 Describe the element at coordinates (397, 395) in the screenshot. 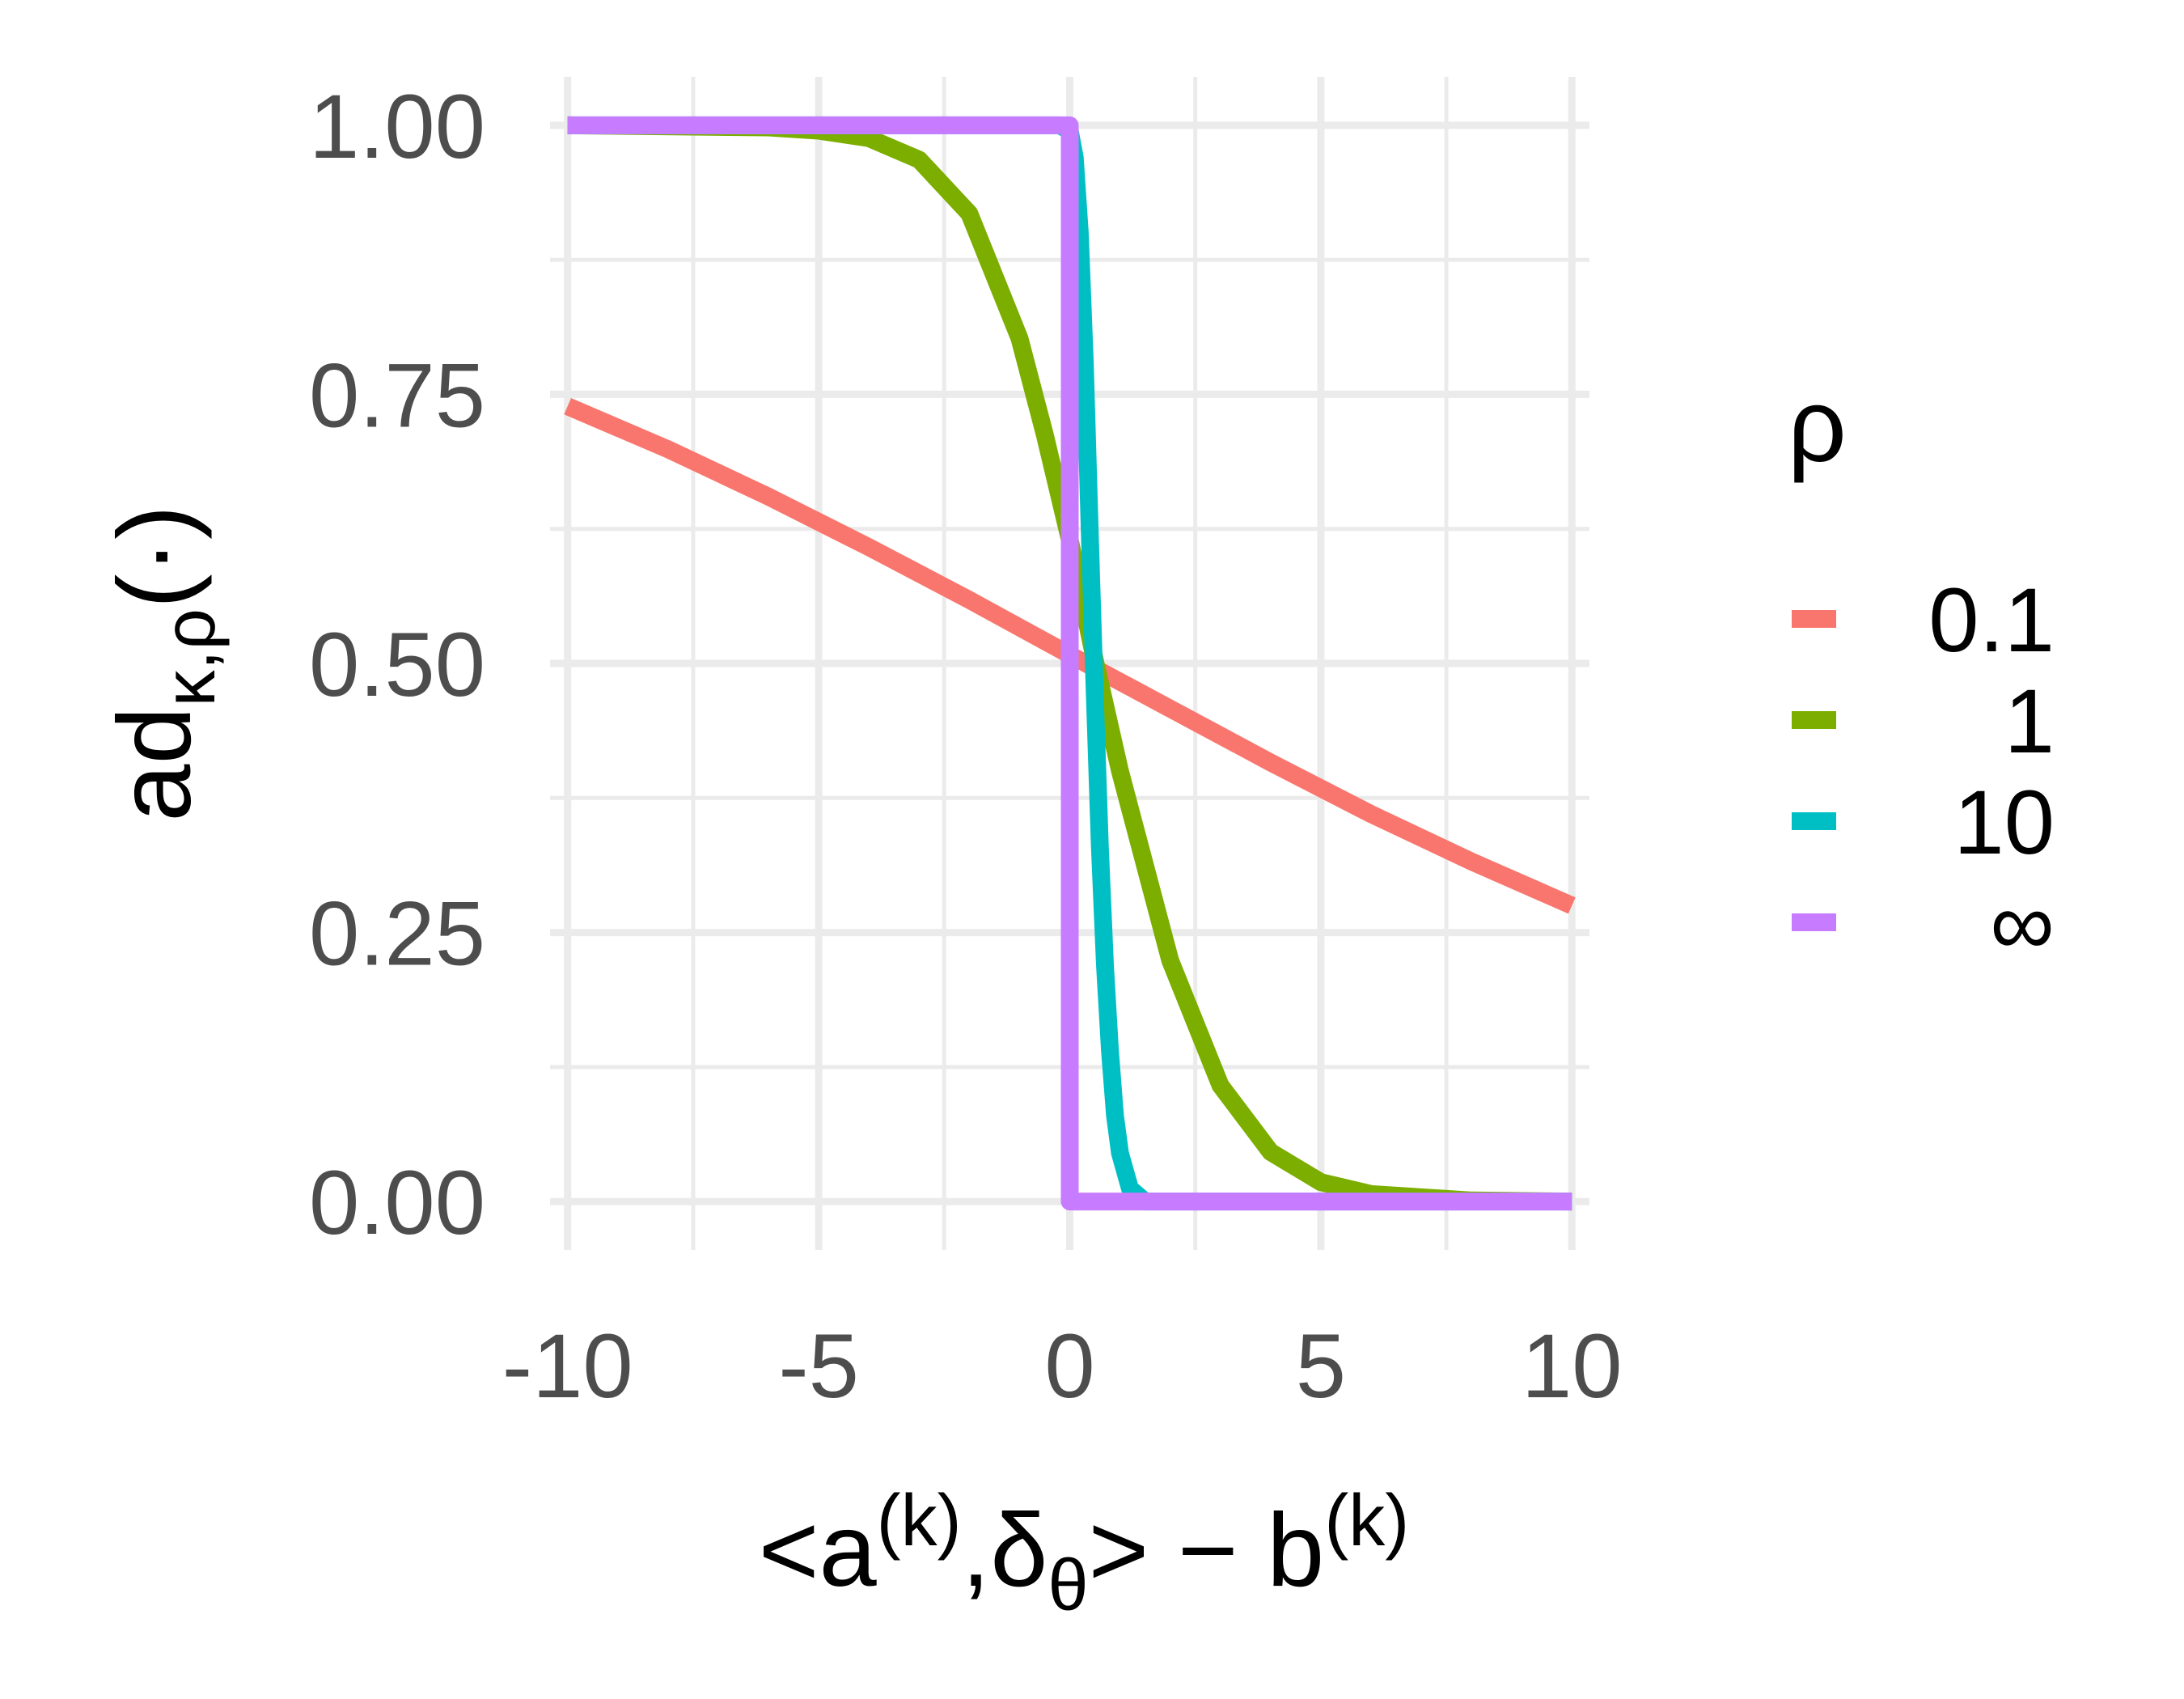

I see `y-tick-label: 0.75` at that location.